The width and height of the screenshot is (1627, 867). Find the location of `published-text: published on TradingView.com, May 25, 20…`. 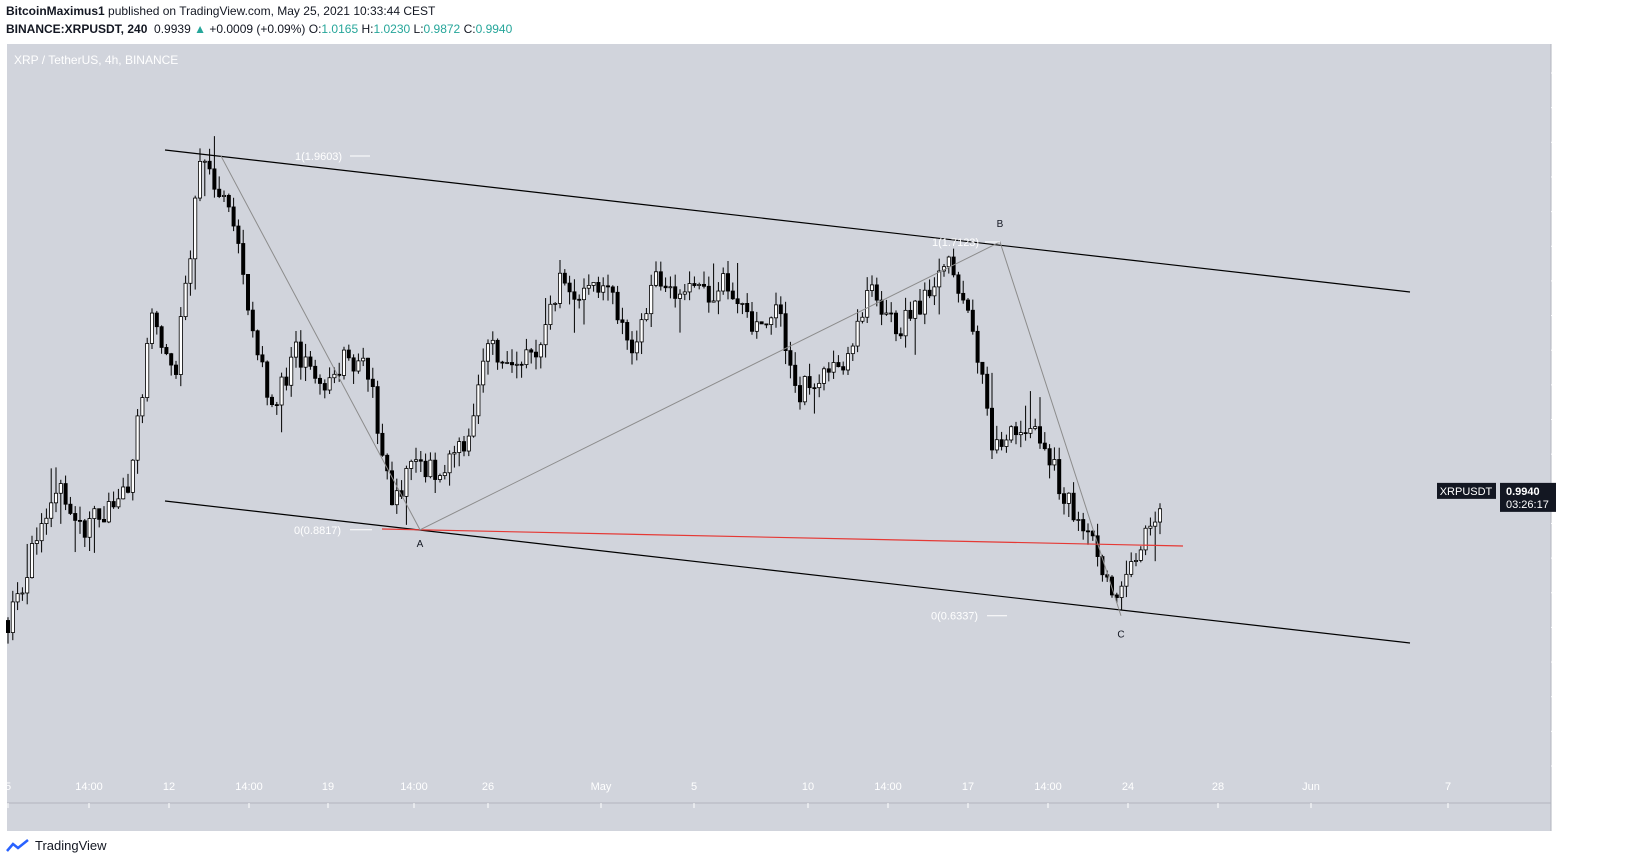

published-text: published on TradingView.com, May 25, 20… is located at coordinates (272, 11).